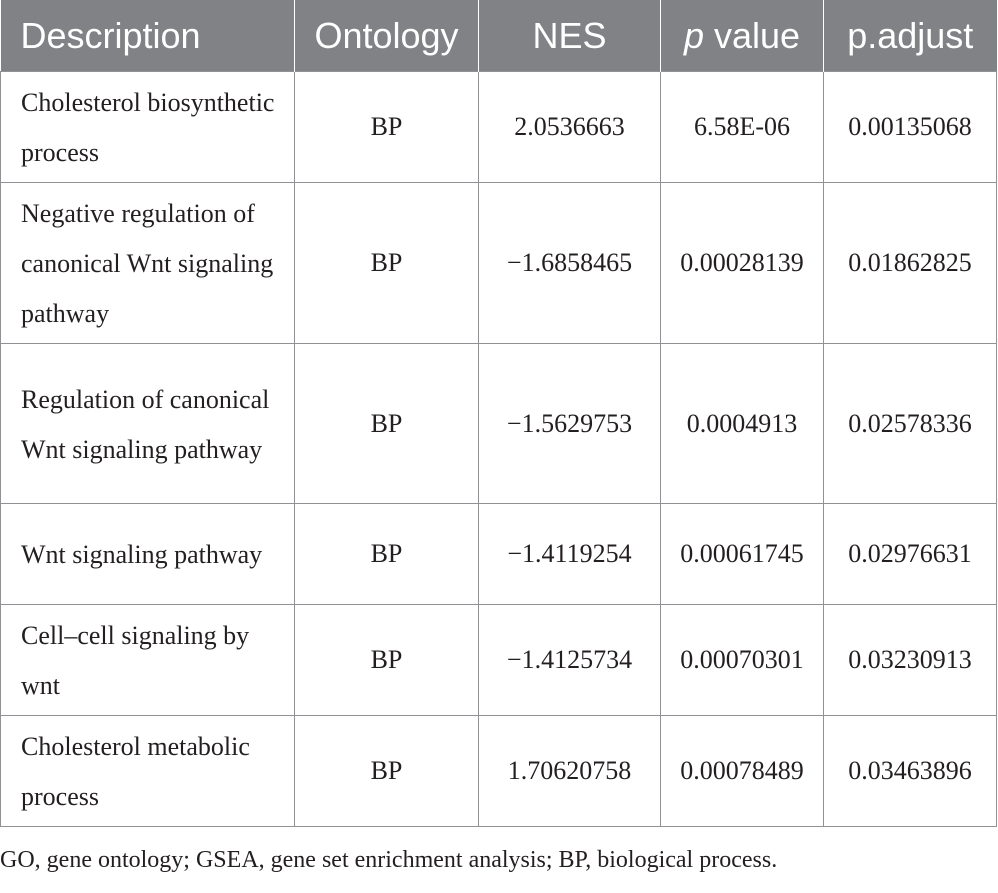  I want to click on cell-description: Cholesterol metabolic process, so click(147, 771).